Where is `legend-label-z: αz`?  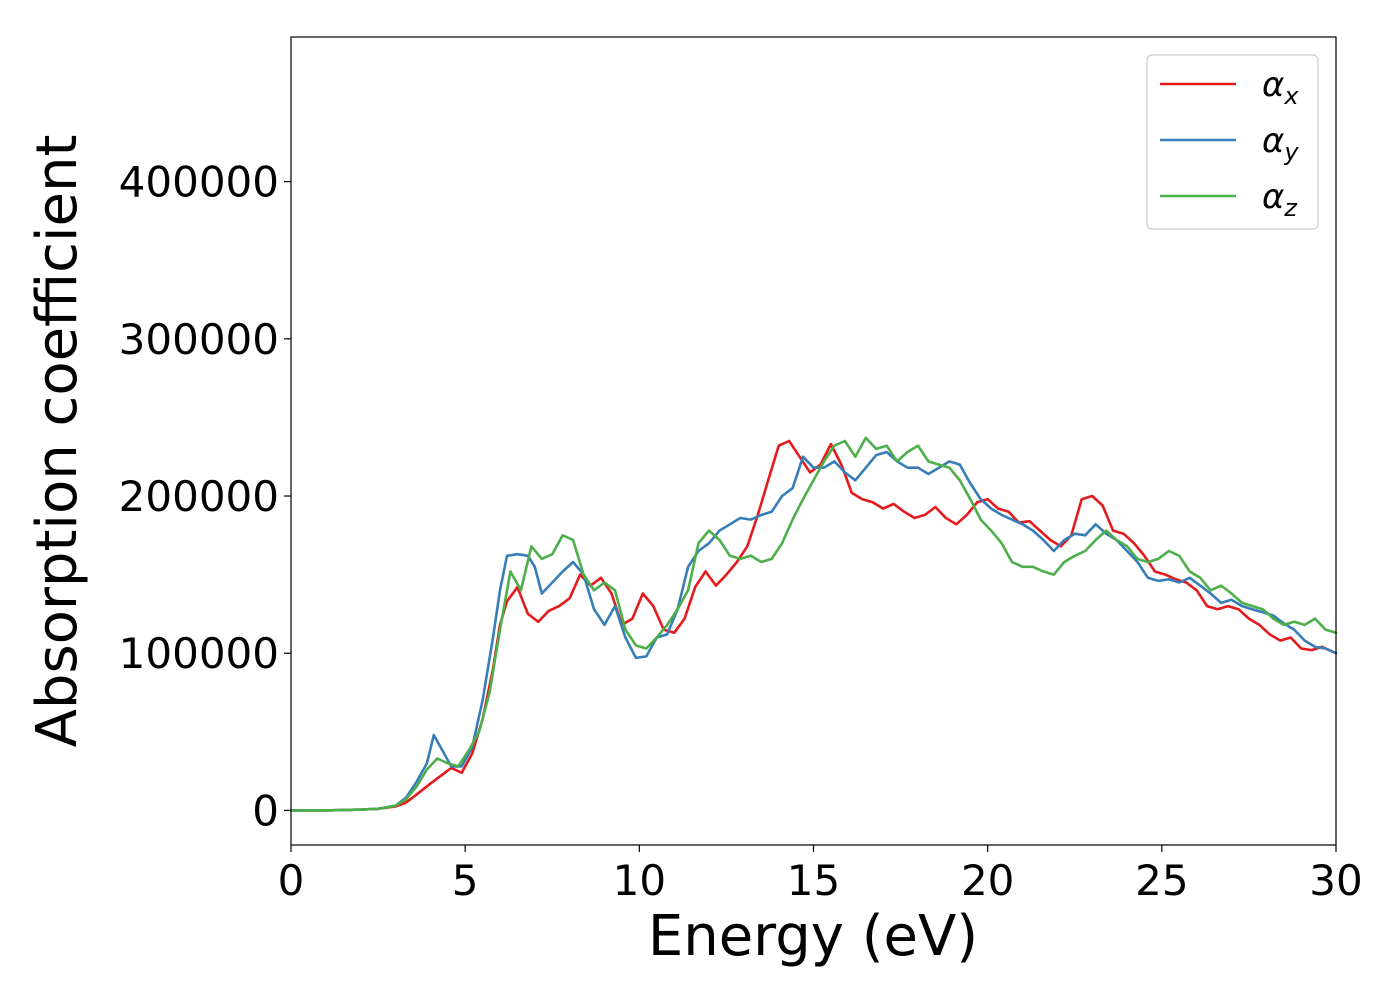
legend-label-z: αz is located at coordinates (1280, 199).